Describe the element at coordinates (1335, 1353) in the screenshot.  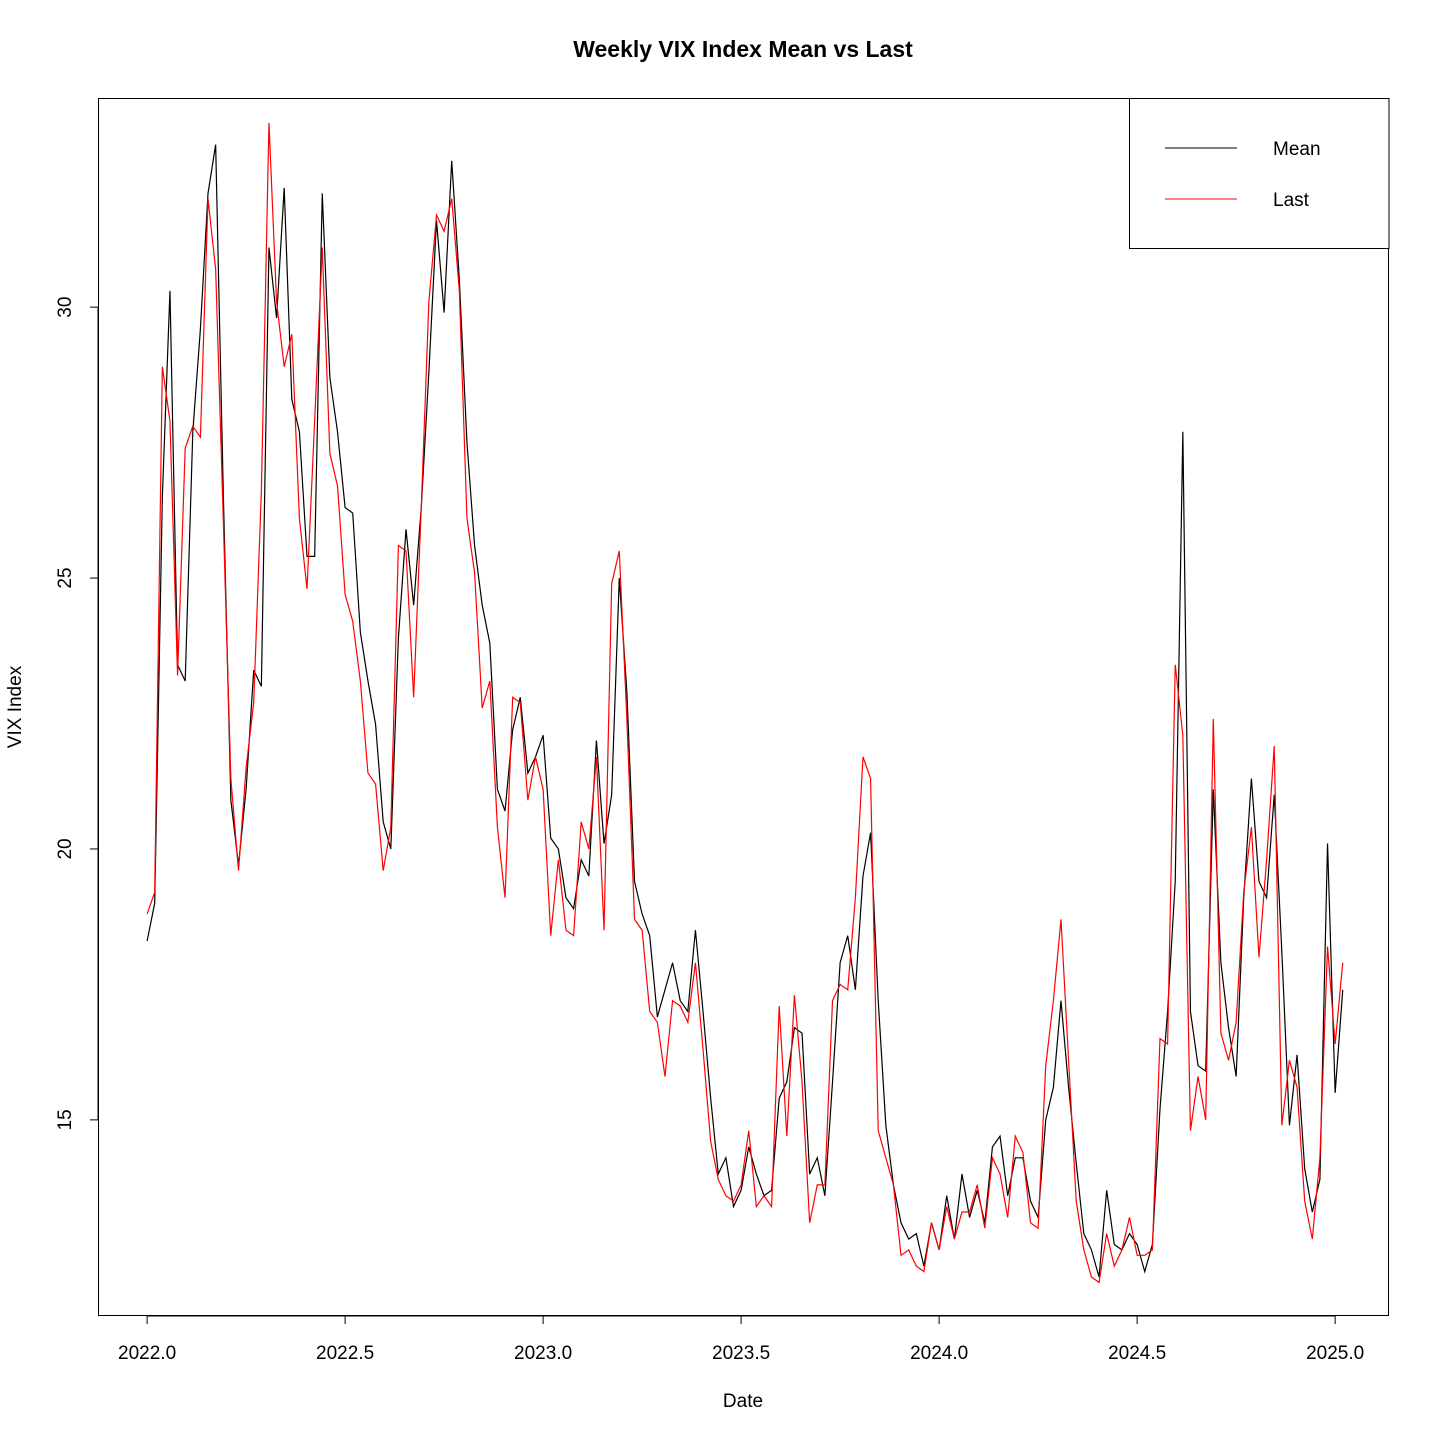
I see `x-tick-label: 2025.0` at that location.